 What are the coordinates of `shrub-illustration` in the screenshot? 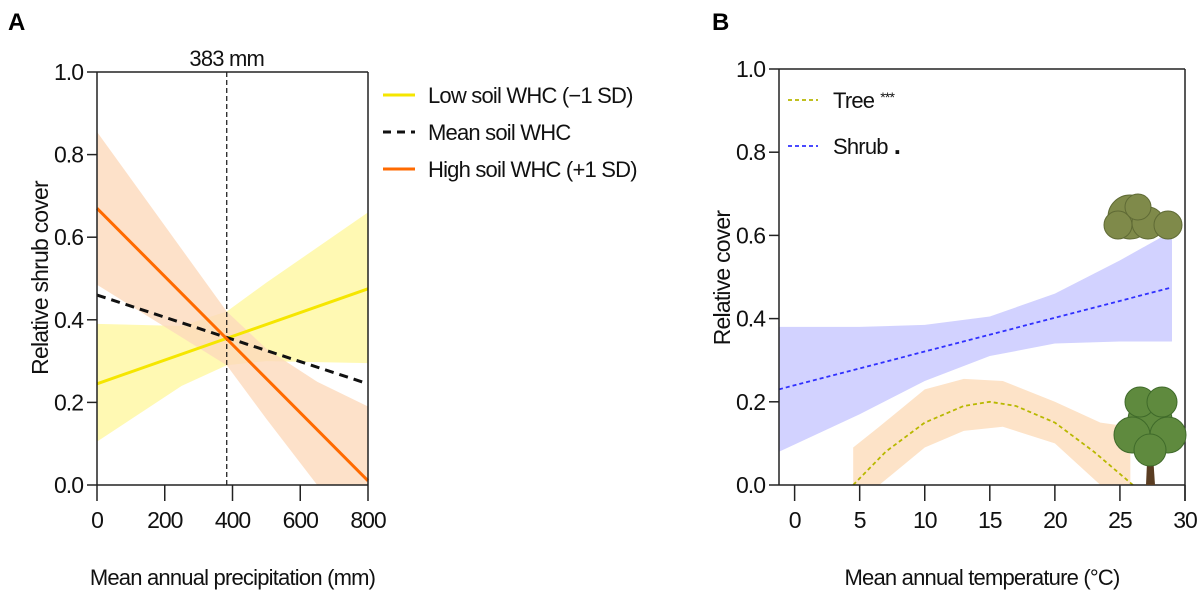 It's located at (1143, 216).